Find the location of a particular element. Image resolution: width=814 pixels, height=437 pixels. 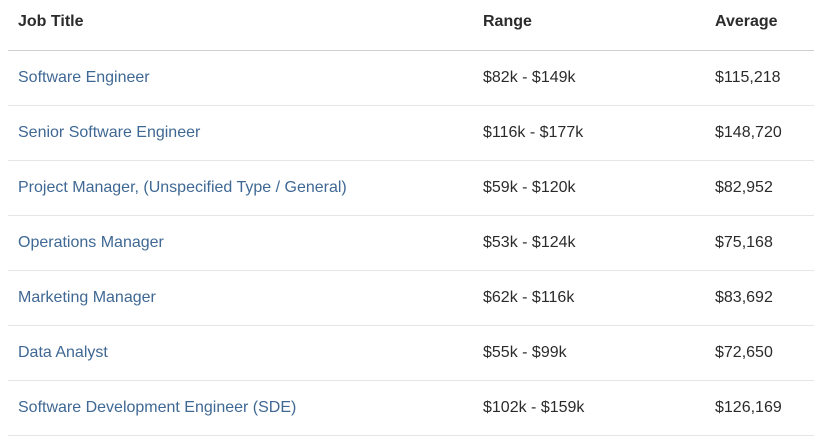

job-title-cell: Data Analyst is located at coordinates (63, 353).